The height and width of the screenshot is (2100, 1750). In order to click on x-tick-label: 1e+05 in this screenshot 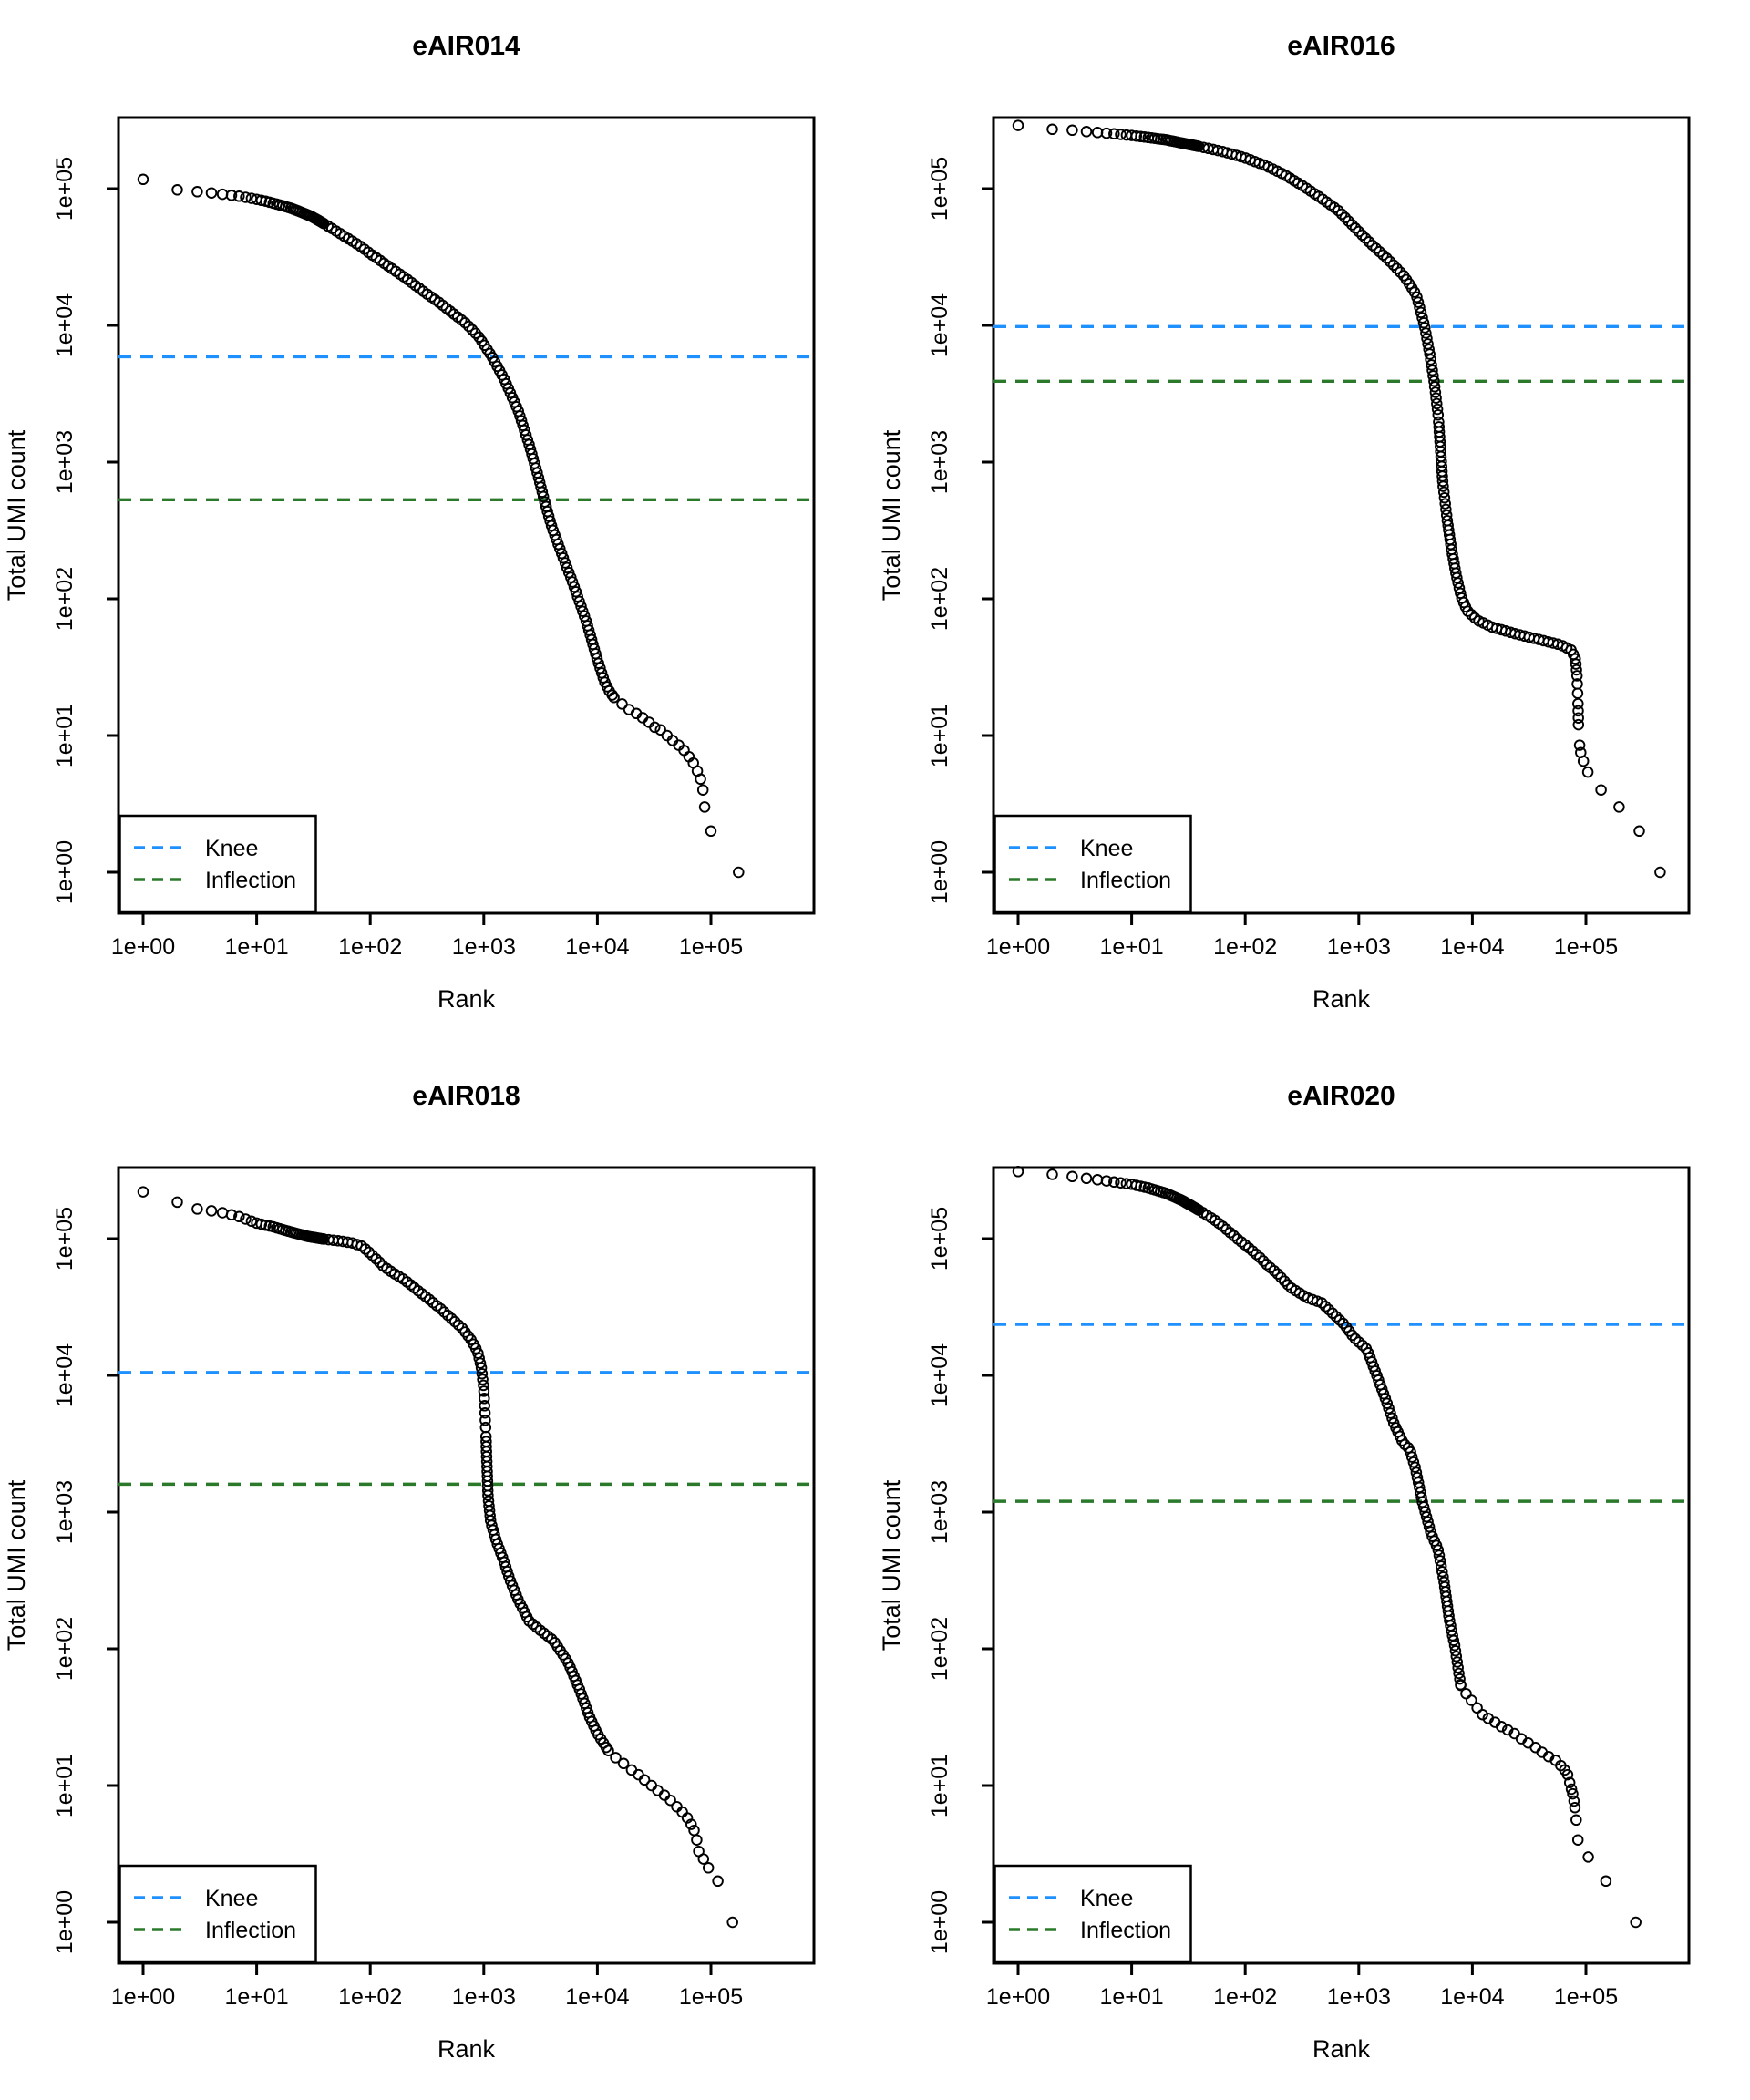, I will do `click(711, 947)`.